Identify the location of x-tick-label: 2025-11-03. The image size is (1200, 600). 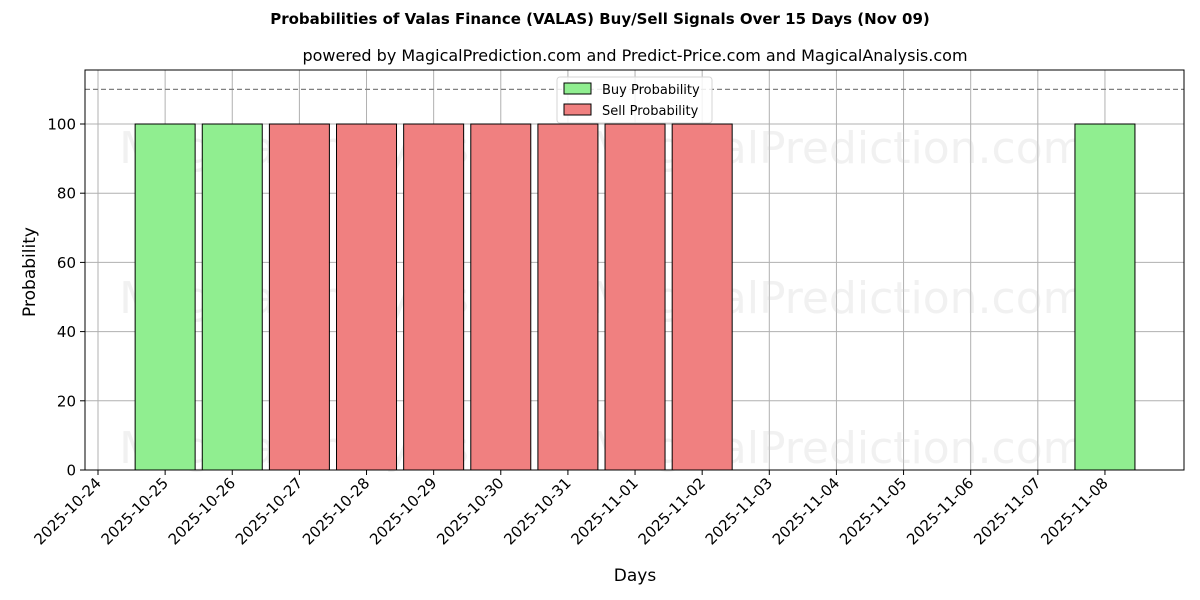
(739, 511).